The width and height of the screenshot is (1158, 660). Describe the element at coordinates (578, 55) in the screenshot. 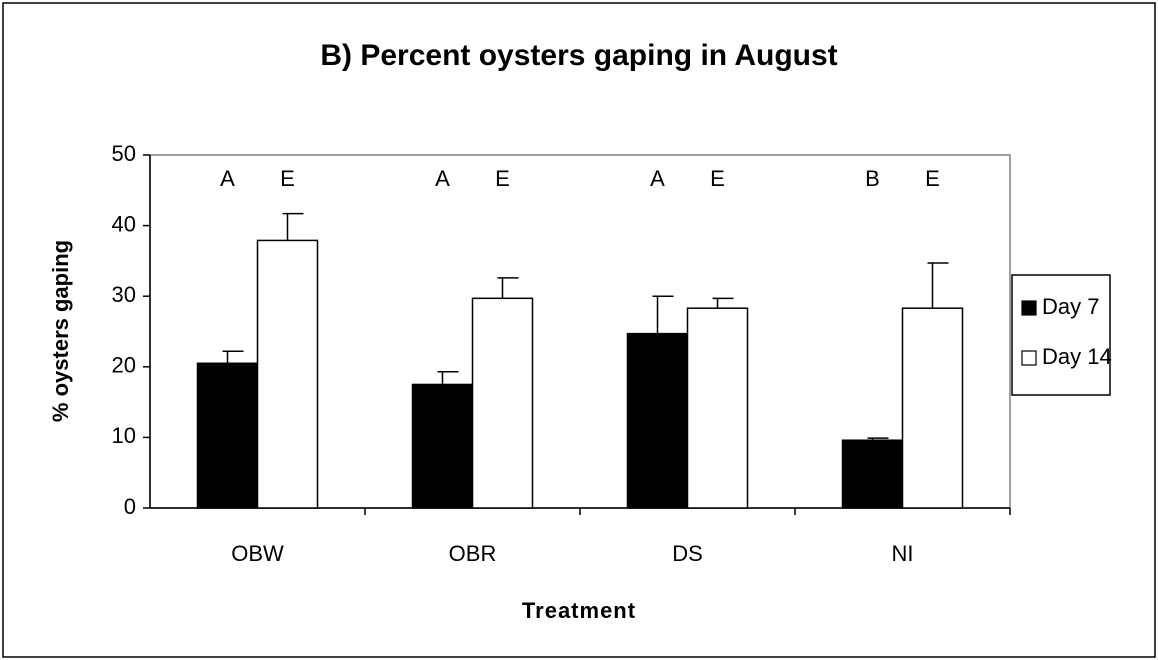

I see `chart-title: B) Percent oysters gaping in August` at that location.